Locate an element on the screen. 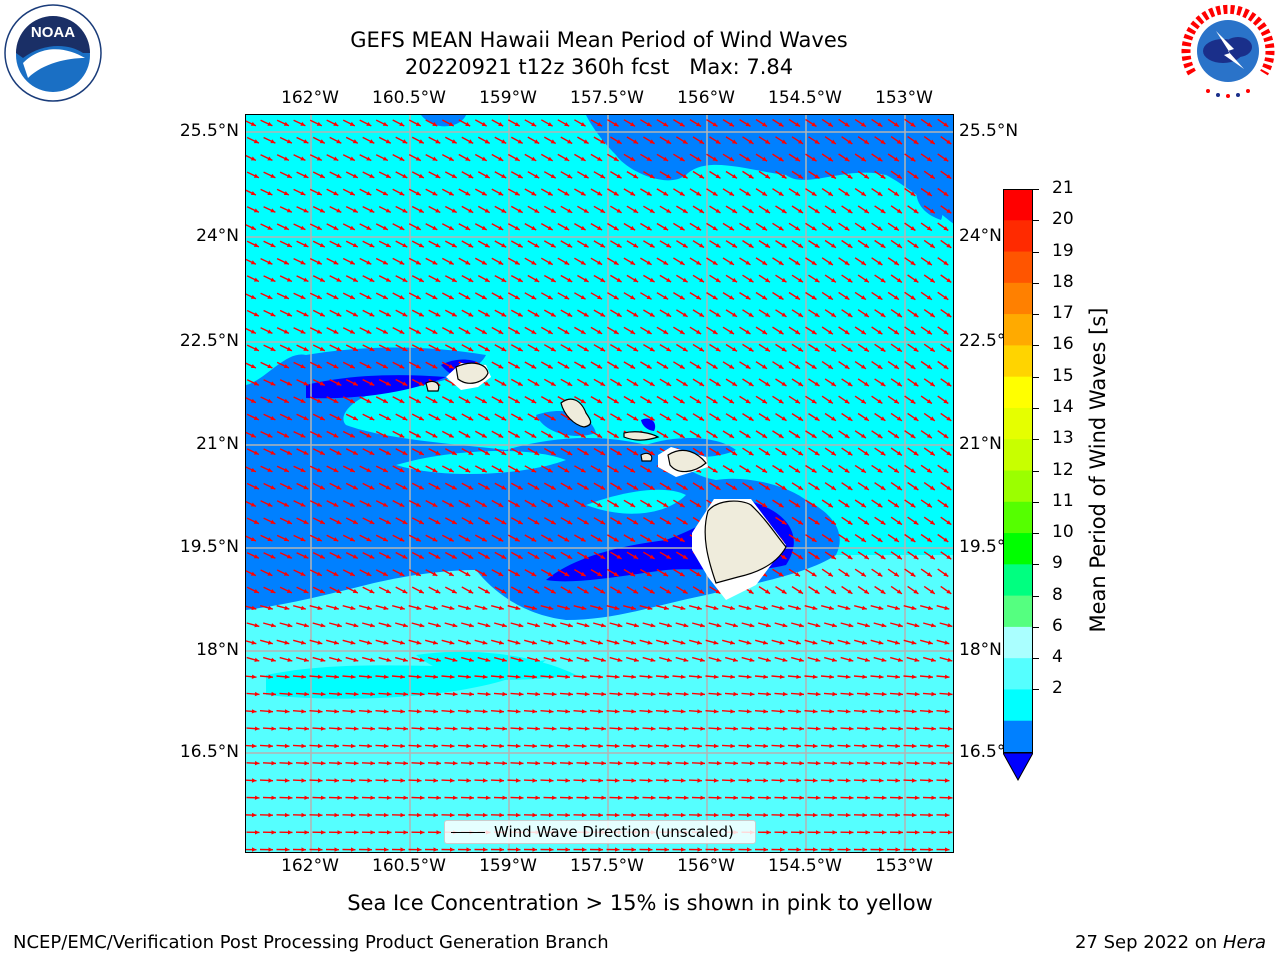  colorbar-tick-label: 18 is located at coordinates (1063, 281).